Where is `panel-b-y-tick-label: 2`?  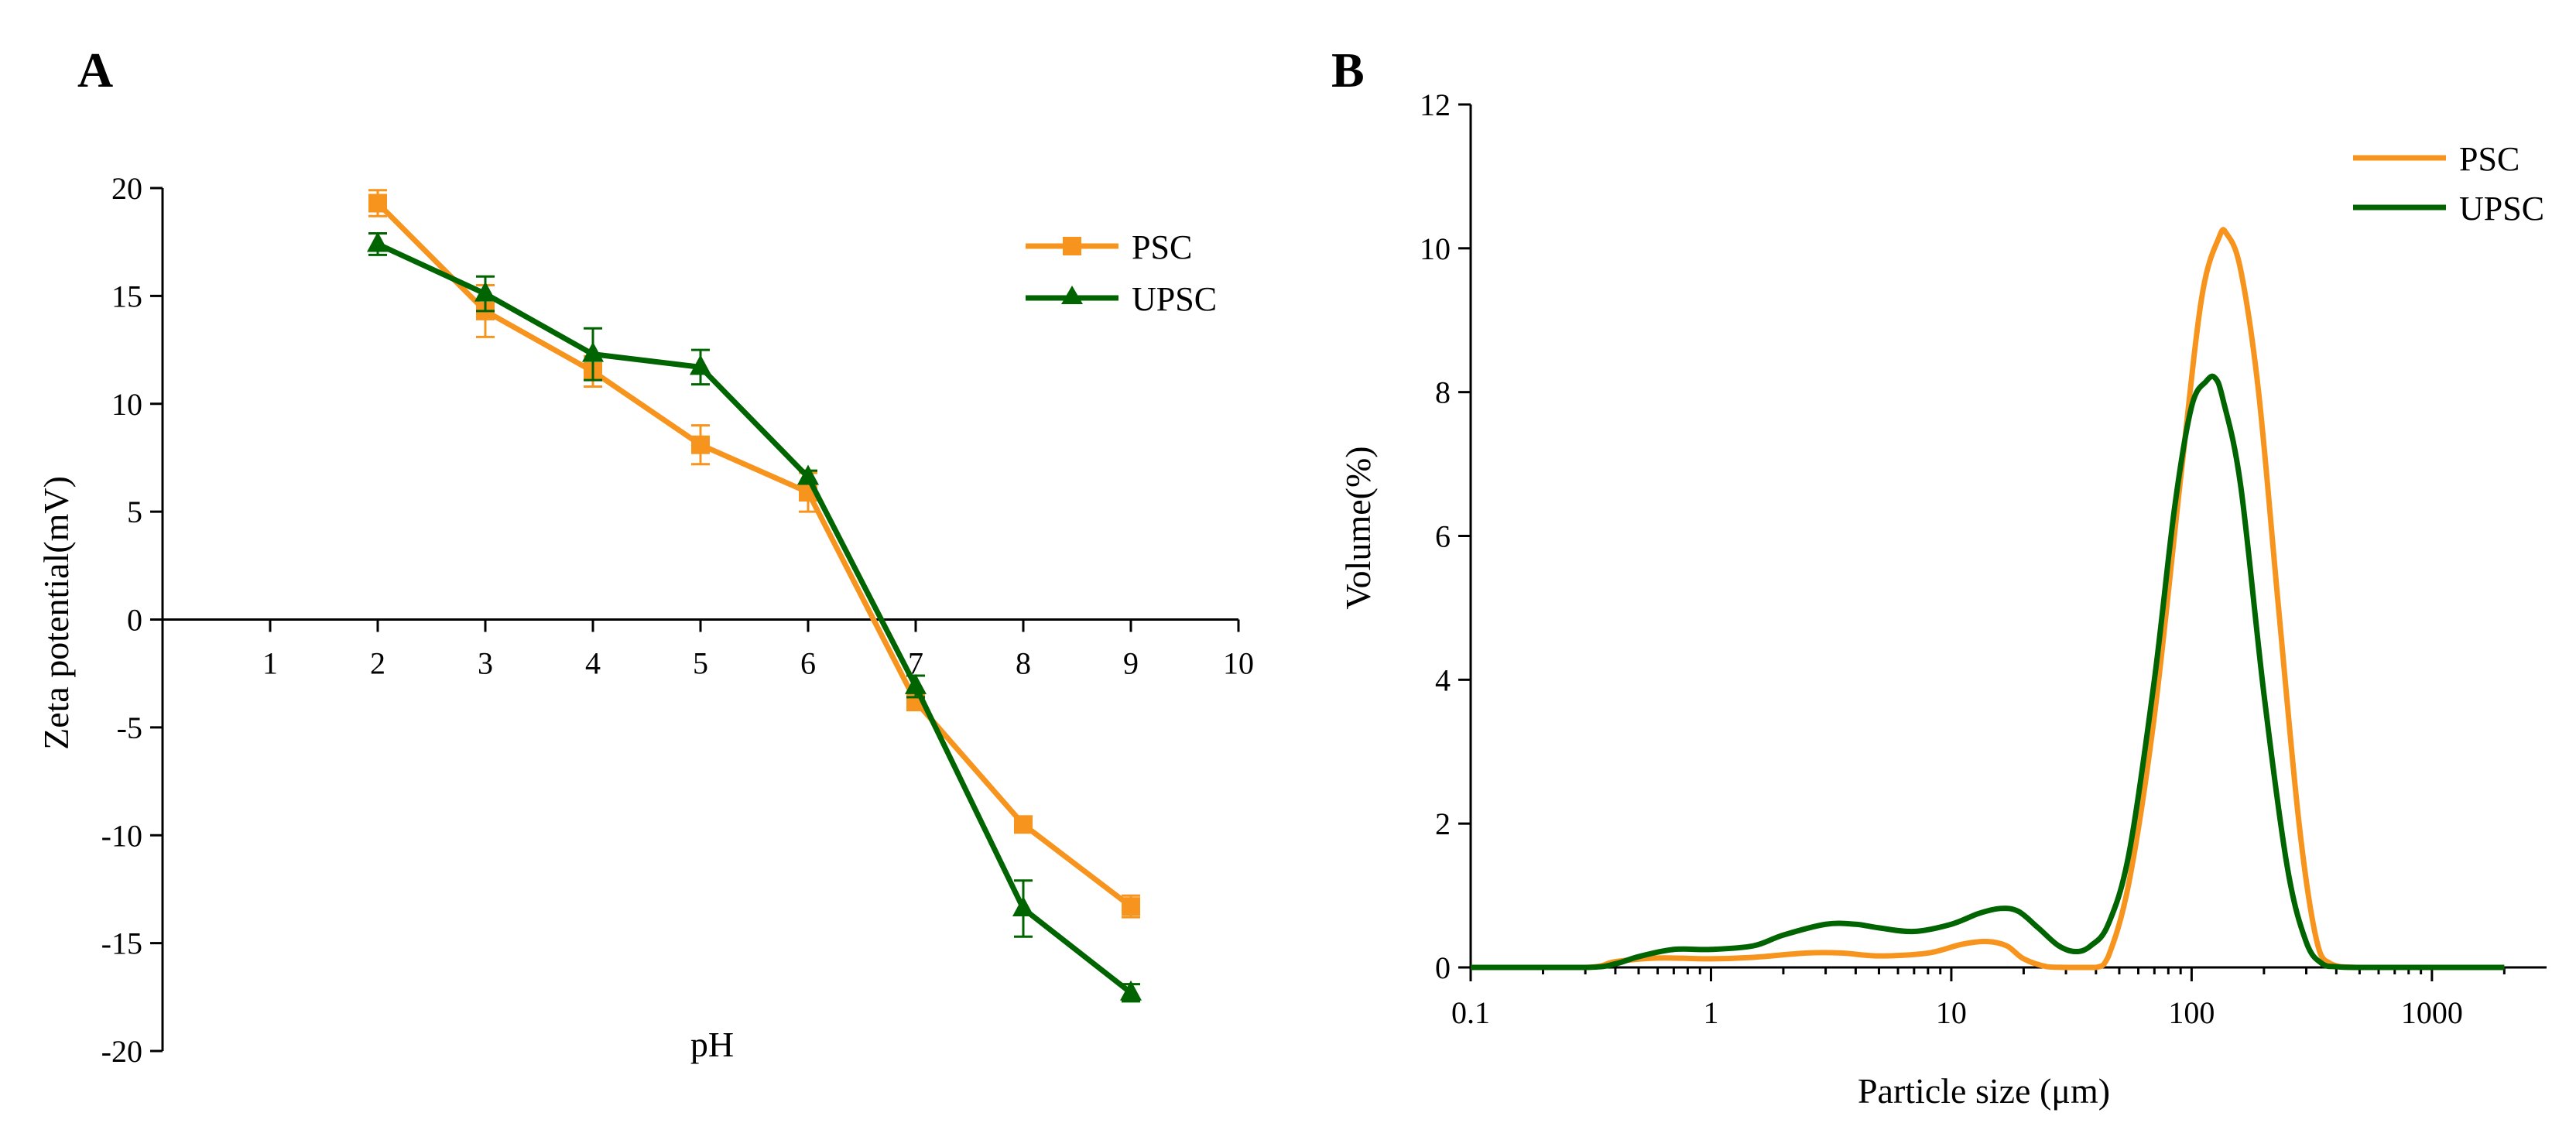
panel-b-y-tick-label: 2 is located at coordinates (1443, 823).